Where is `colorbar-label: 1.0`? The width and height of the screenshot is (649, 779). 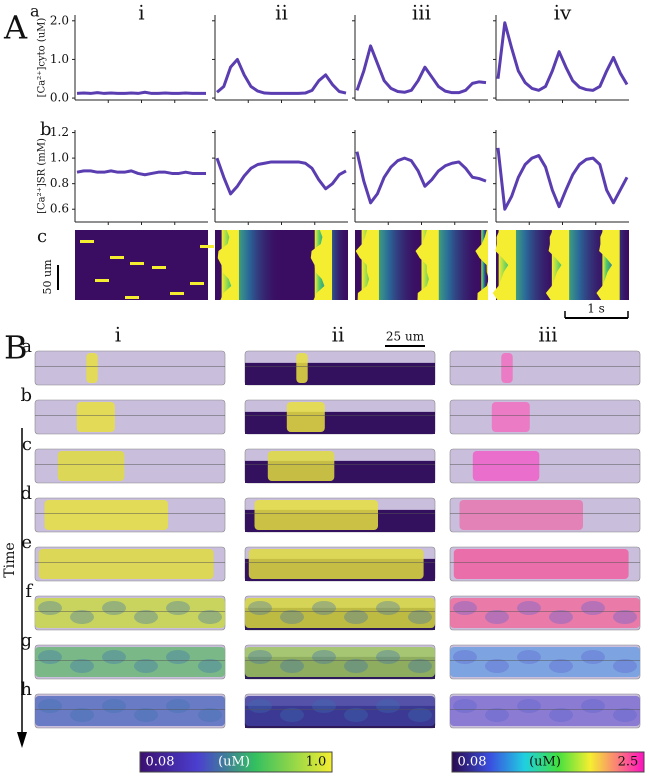
colorbar-label: 1.0 is located at coordinates (316, 762).